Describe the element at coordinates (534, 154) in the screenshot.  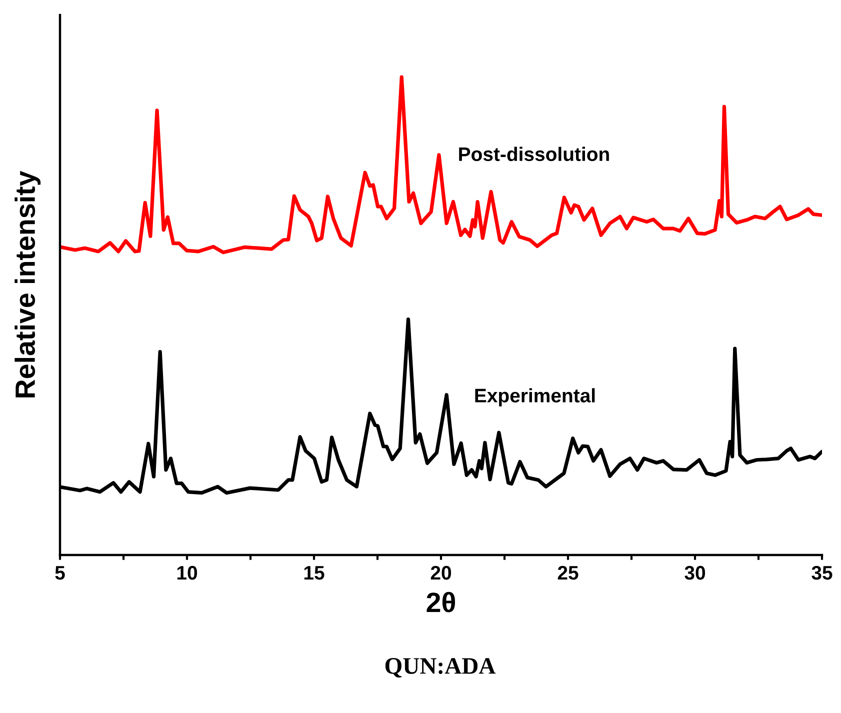
I see `series-label: Post-dissolution` at that location.